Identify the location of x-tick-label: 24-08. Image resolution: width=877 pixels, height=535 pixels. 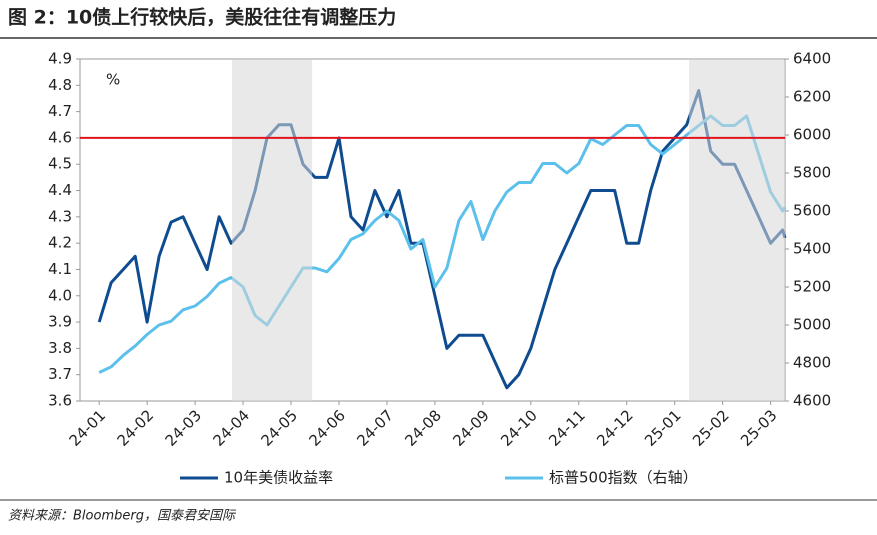
(423, 428).